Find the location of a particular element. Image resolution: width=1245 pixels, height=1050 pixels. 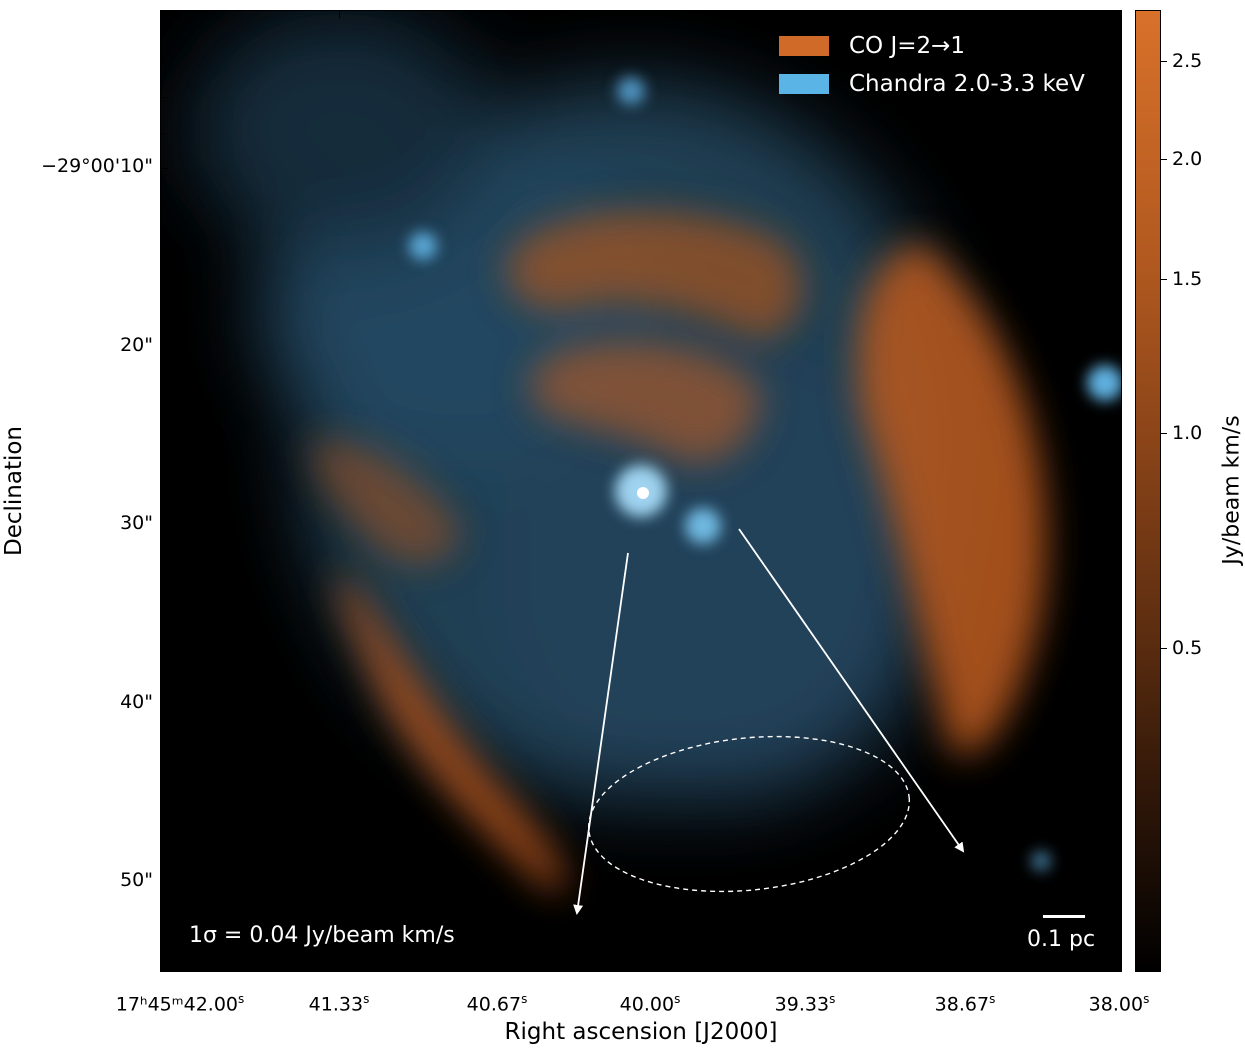

colorbar-title: Jy/beam km/s is located at coordinates (1232, 490).